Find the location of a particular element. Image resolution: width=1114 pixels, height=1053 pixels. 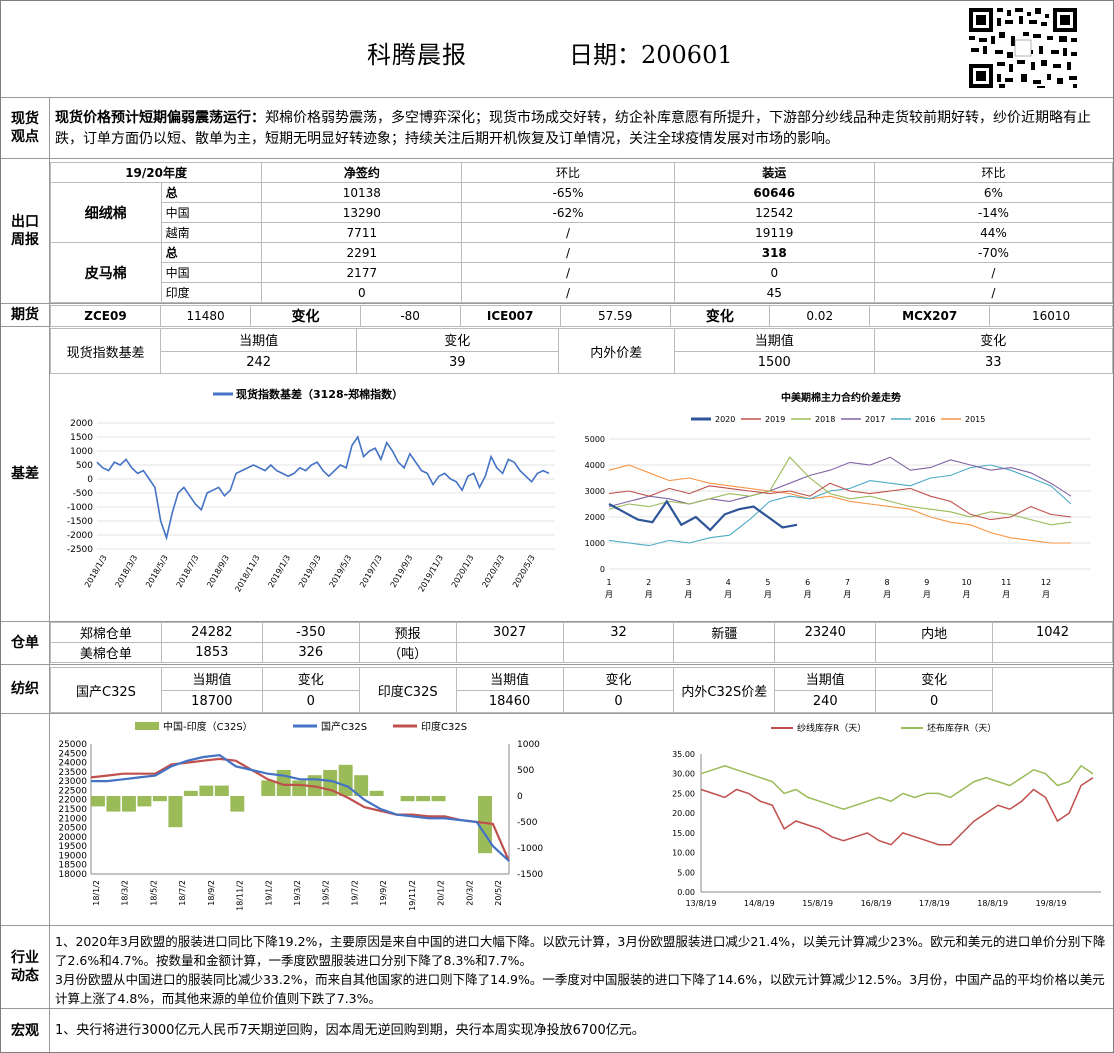

x-tick-label: 1 is located at coordinates (608, 582).